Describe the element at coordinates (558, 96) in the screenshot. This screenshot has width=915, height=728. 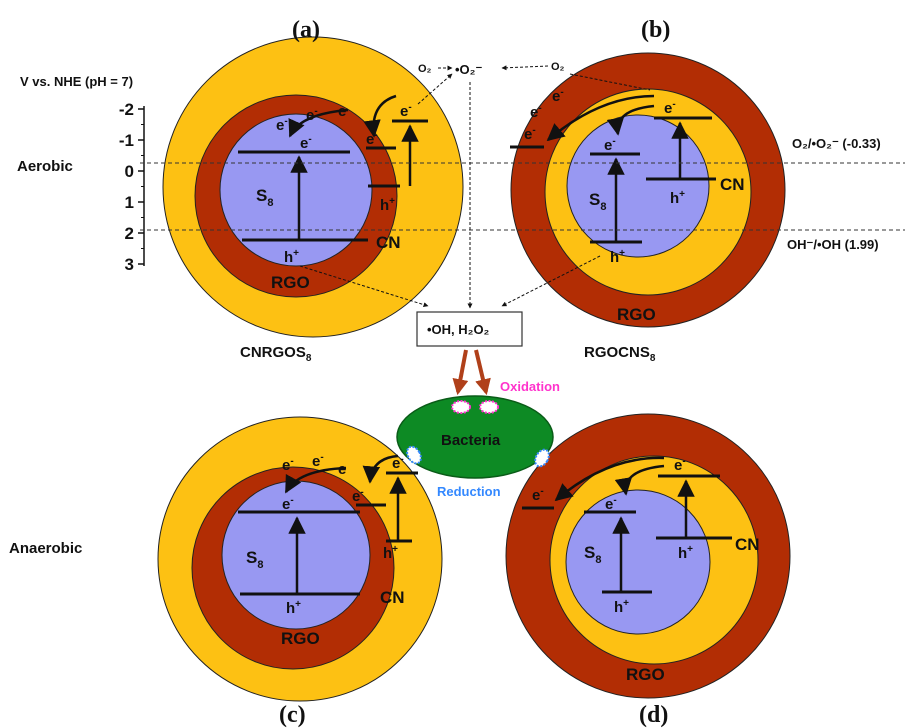
I see `electron-label-b2: e-` at that location.